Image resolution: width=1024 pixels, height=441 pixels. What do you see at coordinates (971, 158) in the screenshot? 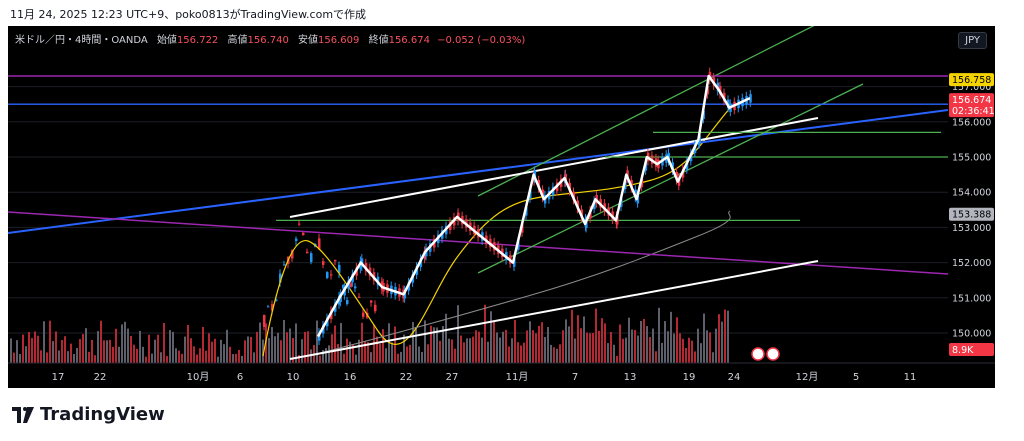
I see `y-tick-label-5: 155.000` at bounding box center [971, 158].